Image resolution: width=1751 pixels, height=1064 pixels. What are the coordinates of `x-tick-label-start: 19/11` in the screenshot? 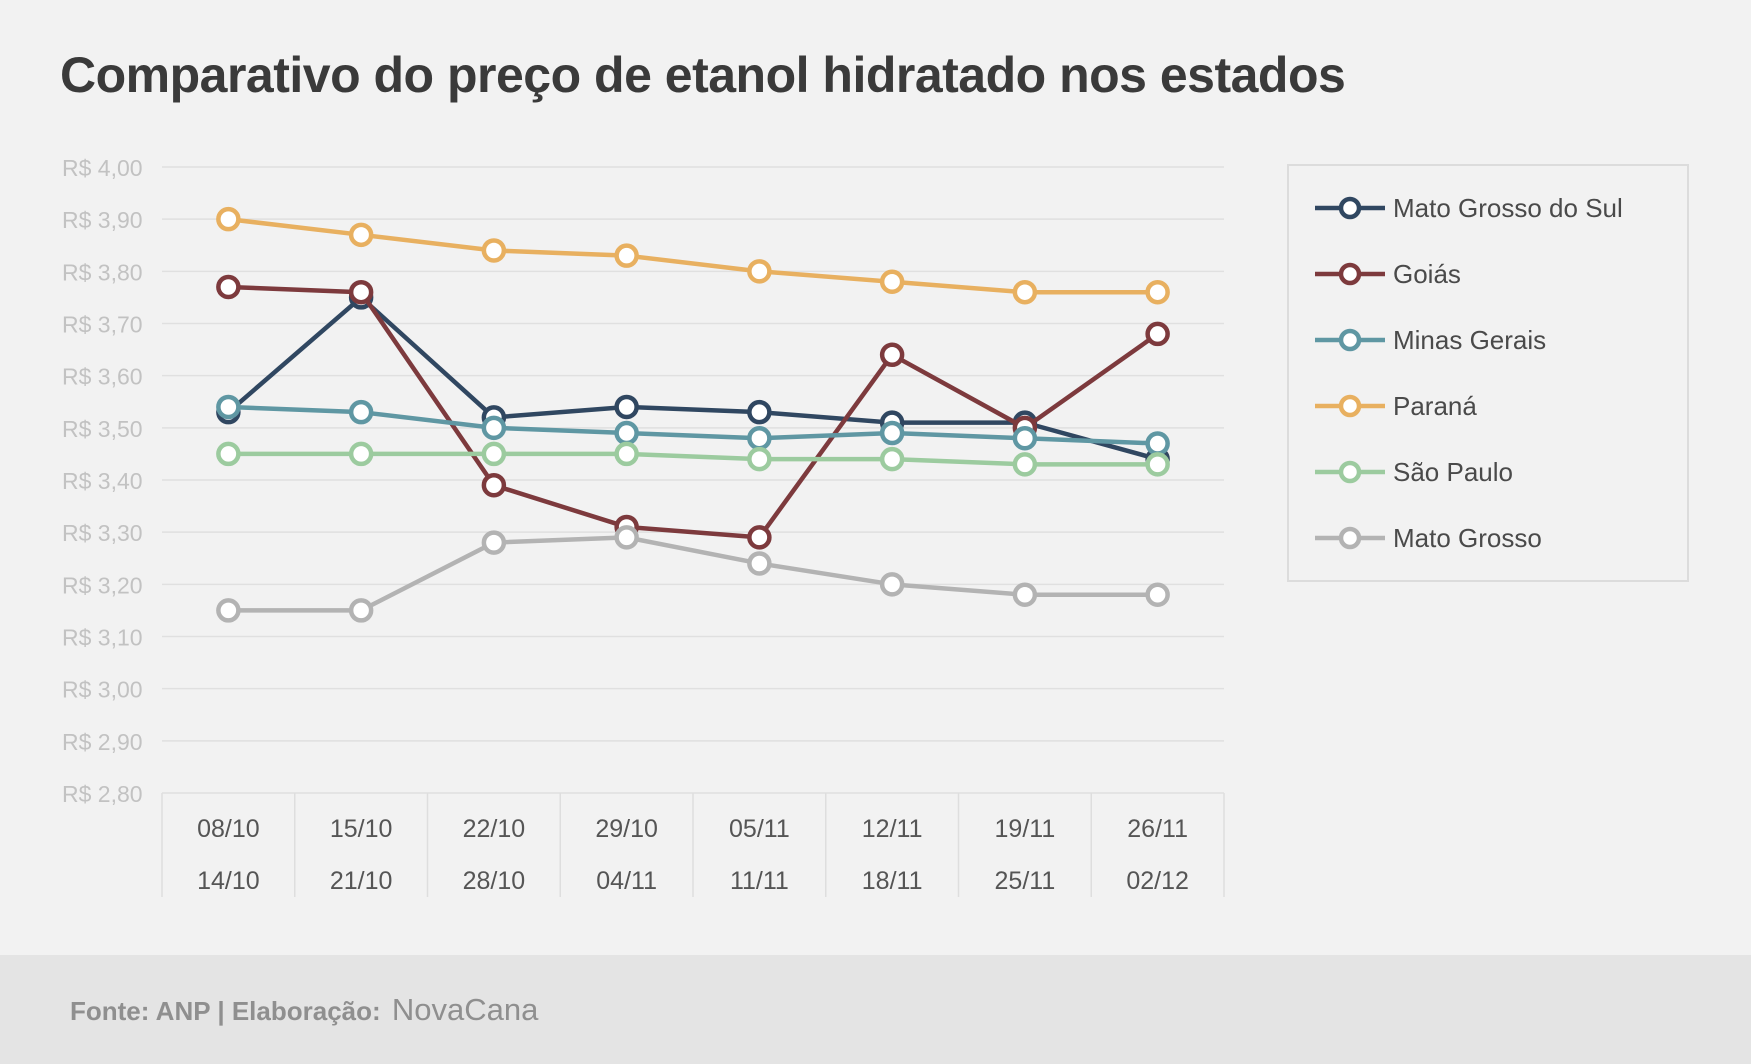 It's located at (1025, 829).